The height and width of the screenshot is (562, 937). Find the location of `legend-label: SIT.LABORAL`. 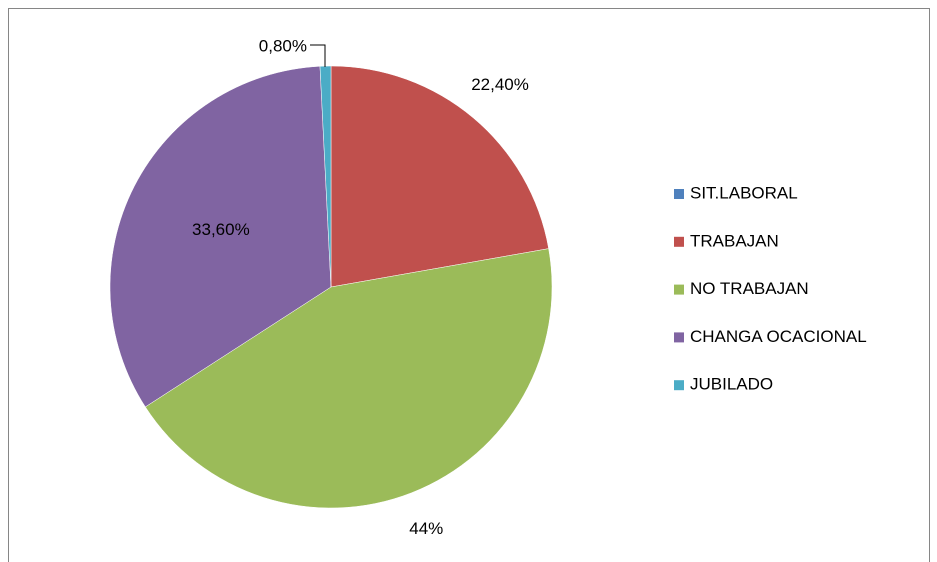

legend-label: SIT.LABORAL is located at coordinates (744, 192).